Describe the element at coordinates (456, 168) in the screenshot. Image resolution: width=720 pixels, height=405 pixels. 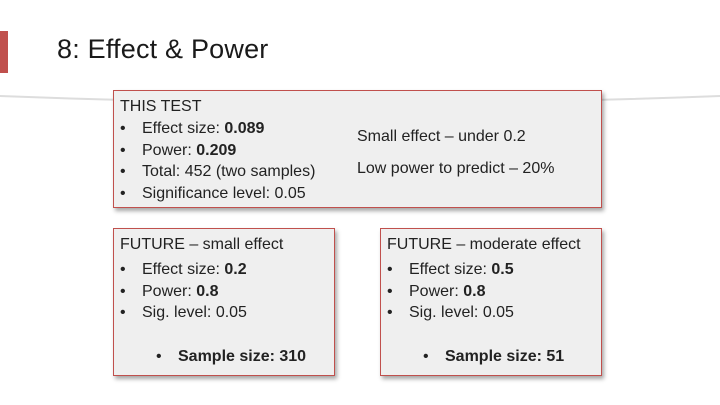
I see `low-power-note: Low power to predict – 20%` at that location.